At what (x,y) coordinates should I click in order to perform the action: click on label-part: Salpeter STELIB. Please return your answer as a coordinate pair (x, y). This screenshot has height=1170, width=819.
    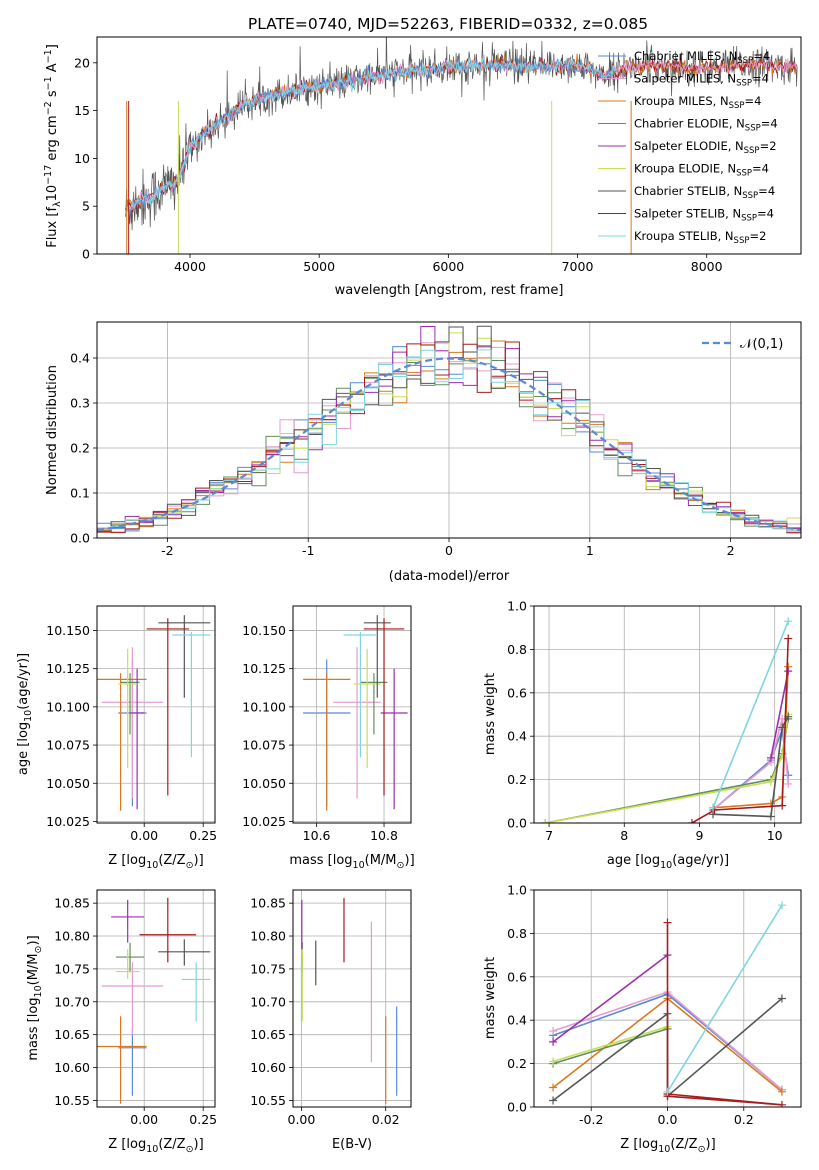
    Looking at the image, I should click on (679, 214).